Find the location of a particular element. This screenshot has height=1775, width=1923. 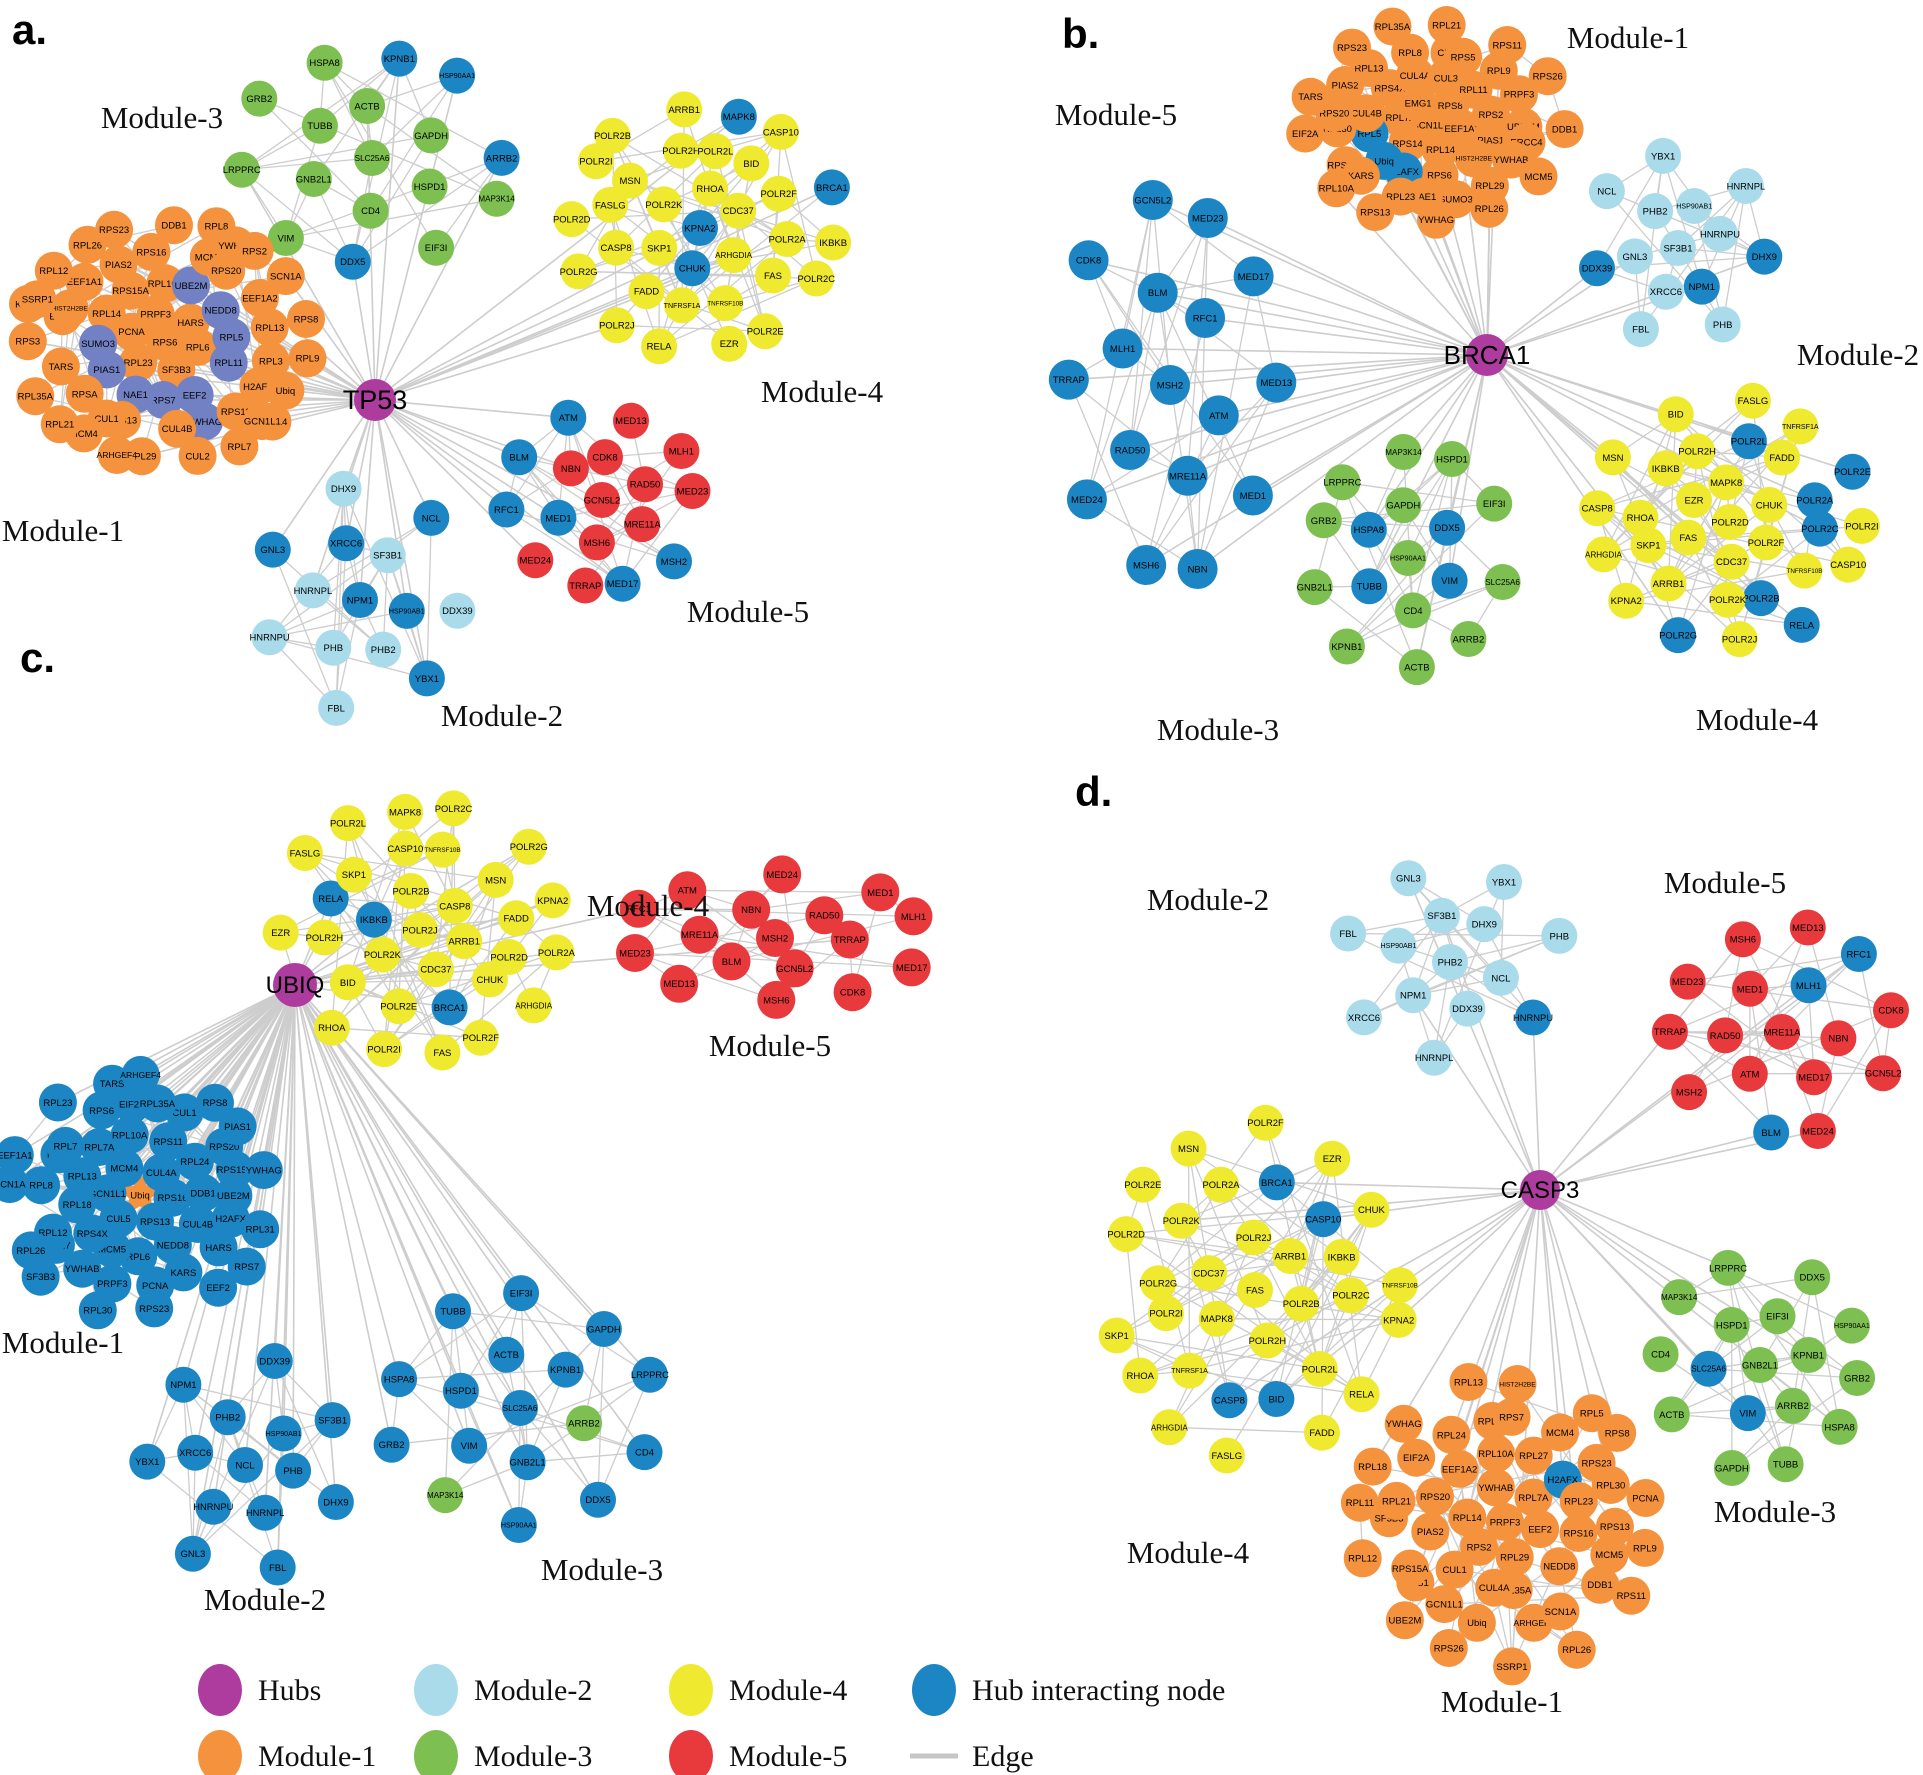

node-msh2: MSH2 is located at coordinates (775, 938).